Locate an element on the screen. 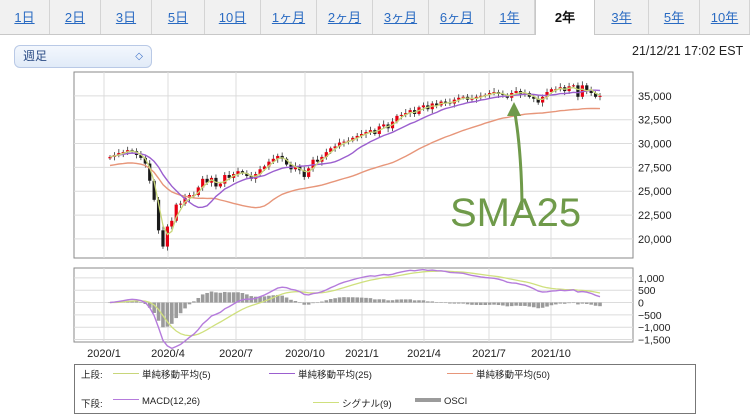 The image size is (750, 416). legend-row-lower: 下段: MACD(12,26) シグナル(9) OSCI is located at coordinates (385, 404).